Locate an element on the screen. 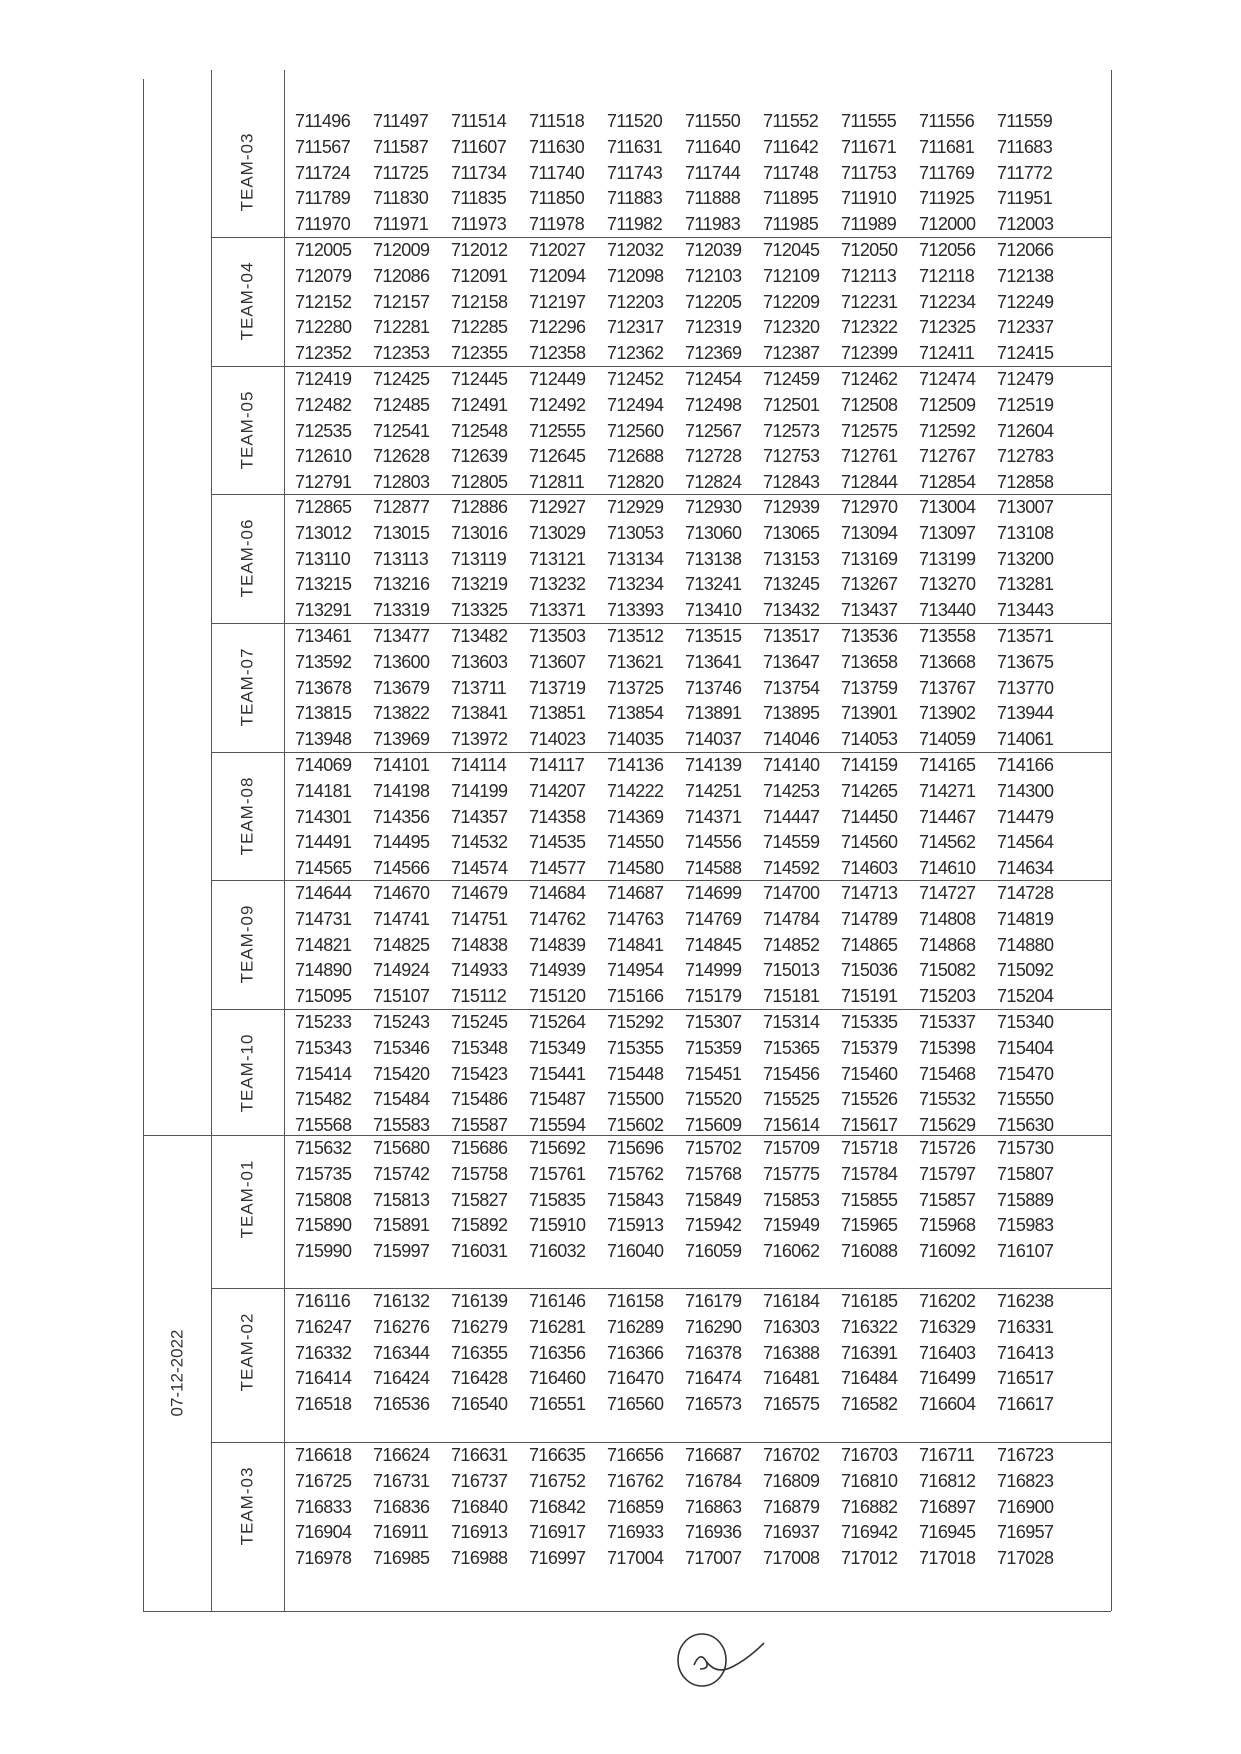 The height and width of the screenshot is (1754, 1241). roll-number: 714679 is located at coordinates (479, 893).